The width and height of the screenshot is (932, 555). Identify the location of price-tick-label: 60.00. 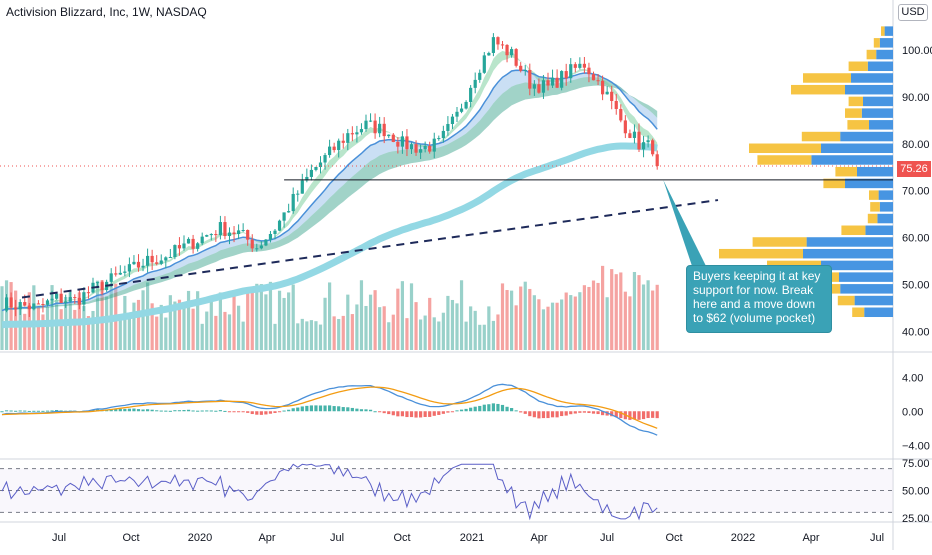
(916, 239).